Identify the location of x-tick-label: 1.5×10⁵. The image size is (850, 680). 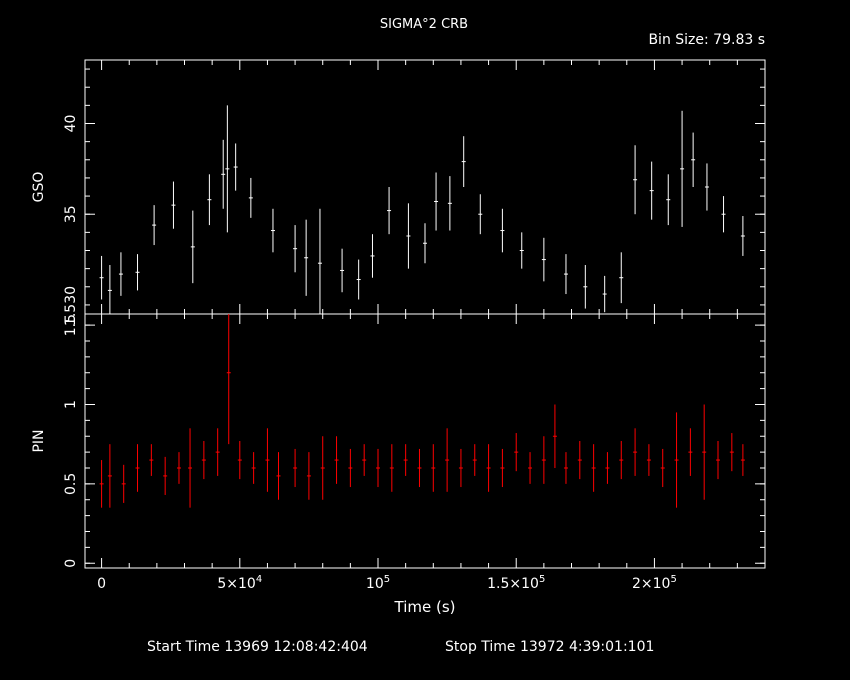
(516, 583).